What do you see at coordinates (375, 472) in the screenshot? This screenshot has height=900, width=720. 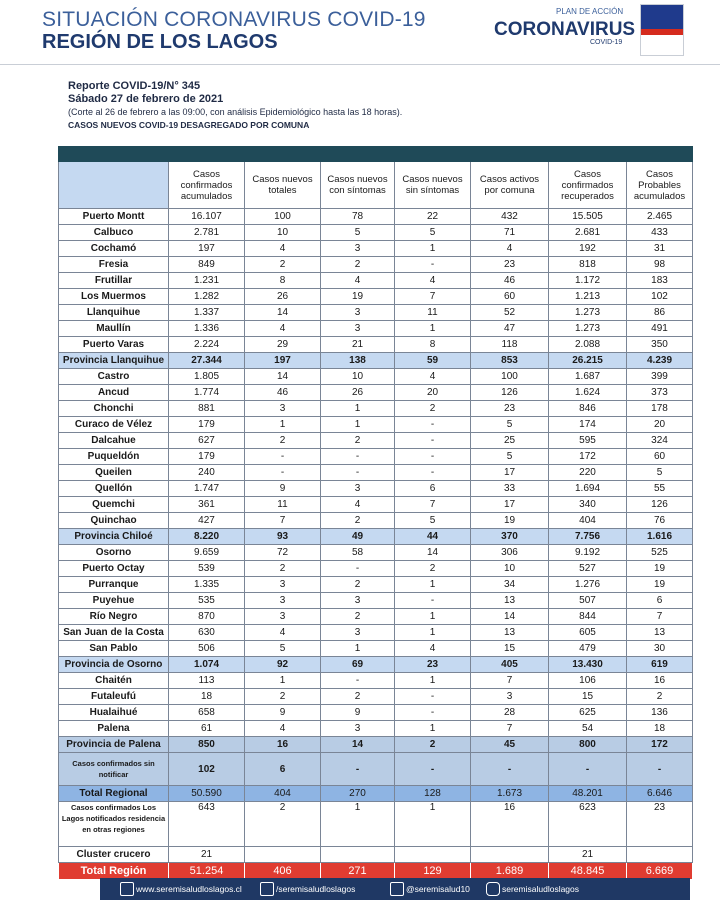 I see `row: Queilen 240- - -17 220 5` at bounding box center [375, 472].